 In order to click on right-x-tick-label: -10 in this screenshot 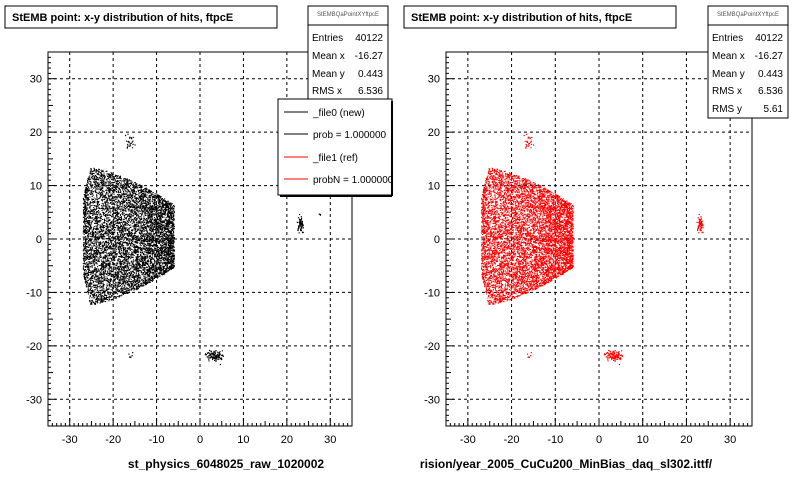, I will do `click(555, 440)`.